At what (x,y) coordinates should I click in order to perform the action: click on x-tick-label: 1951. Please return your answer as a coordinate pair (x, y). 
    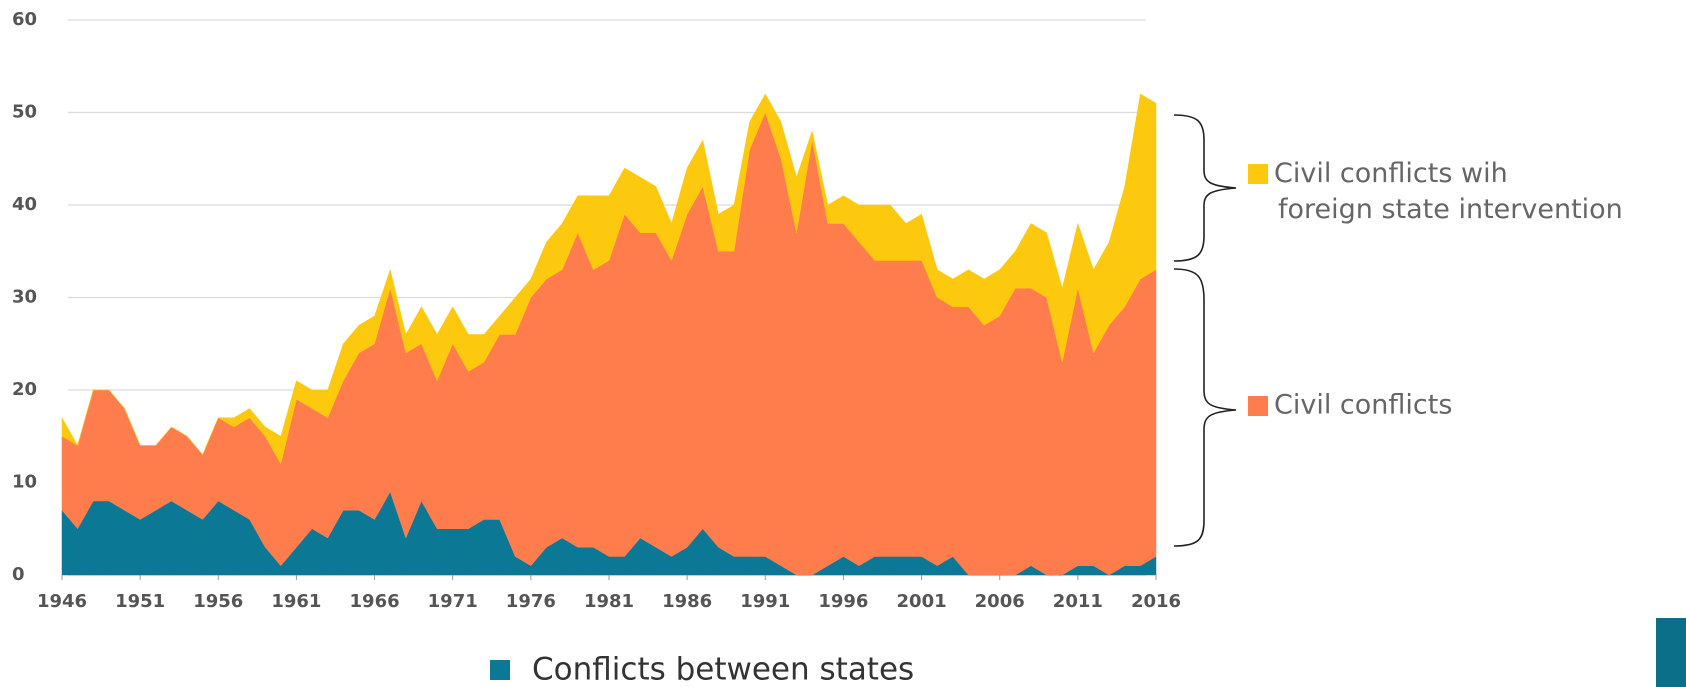
    Looking at the image, I should click on (140, 601).